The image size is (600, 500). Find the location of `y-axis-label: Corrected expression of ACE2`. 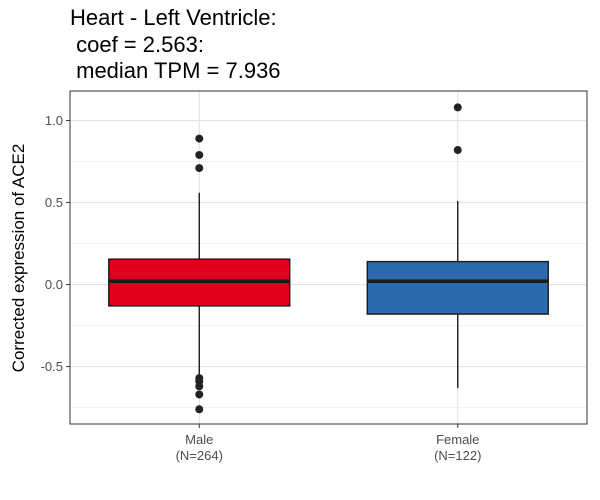

y-axis-label: Corrected expression of ACE2 is located at coordinates (18, 258).